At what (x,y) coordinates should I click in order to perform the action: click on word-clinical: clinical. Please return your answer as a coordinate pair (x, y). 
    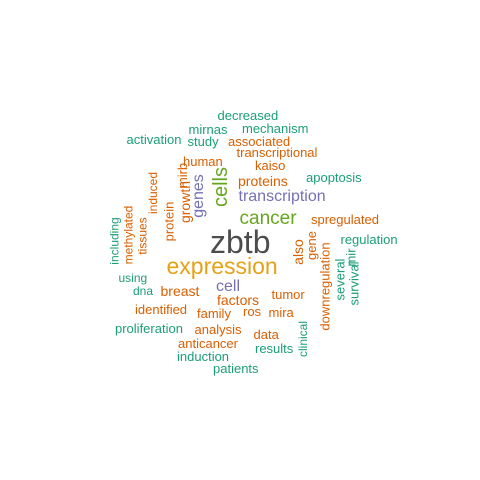
    Looking at the image, I should click on (303, 339).